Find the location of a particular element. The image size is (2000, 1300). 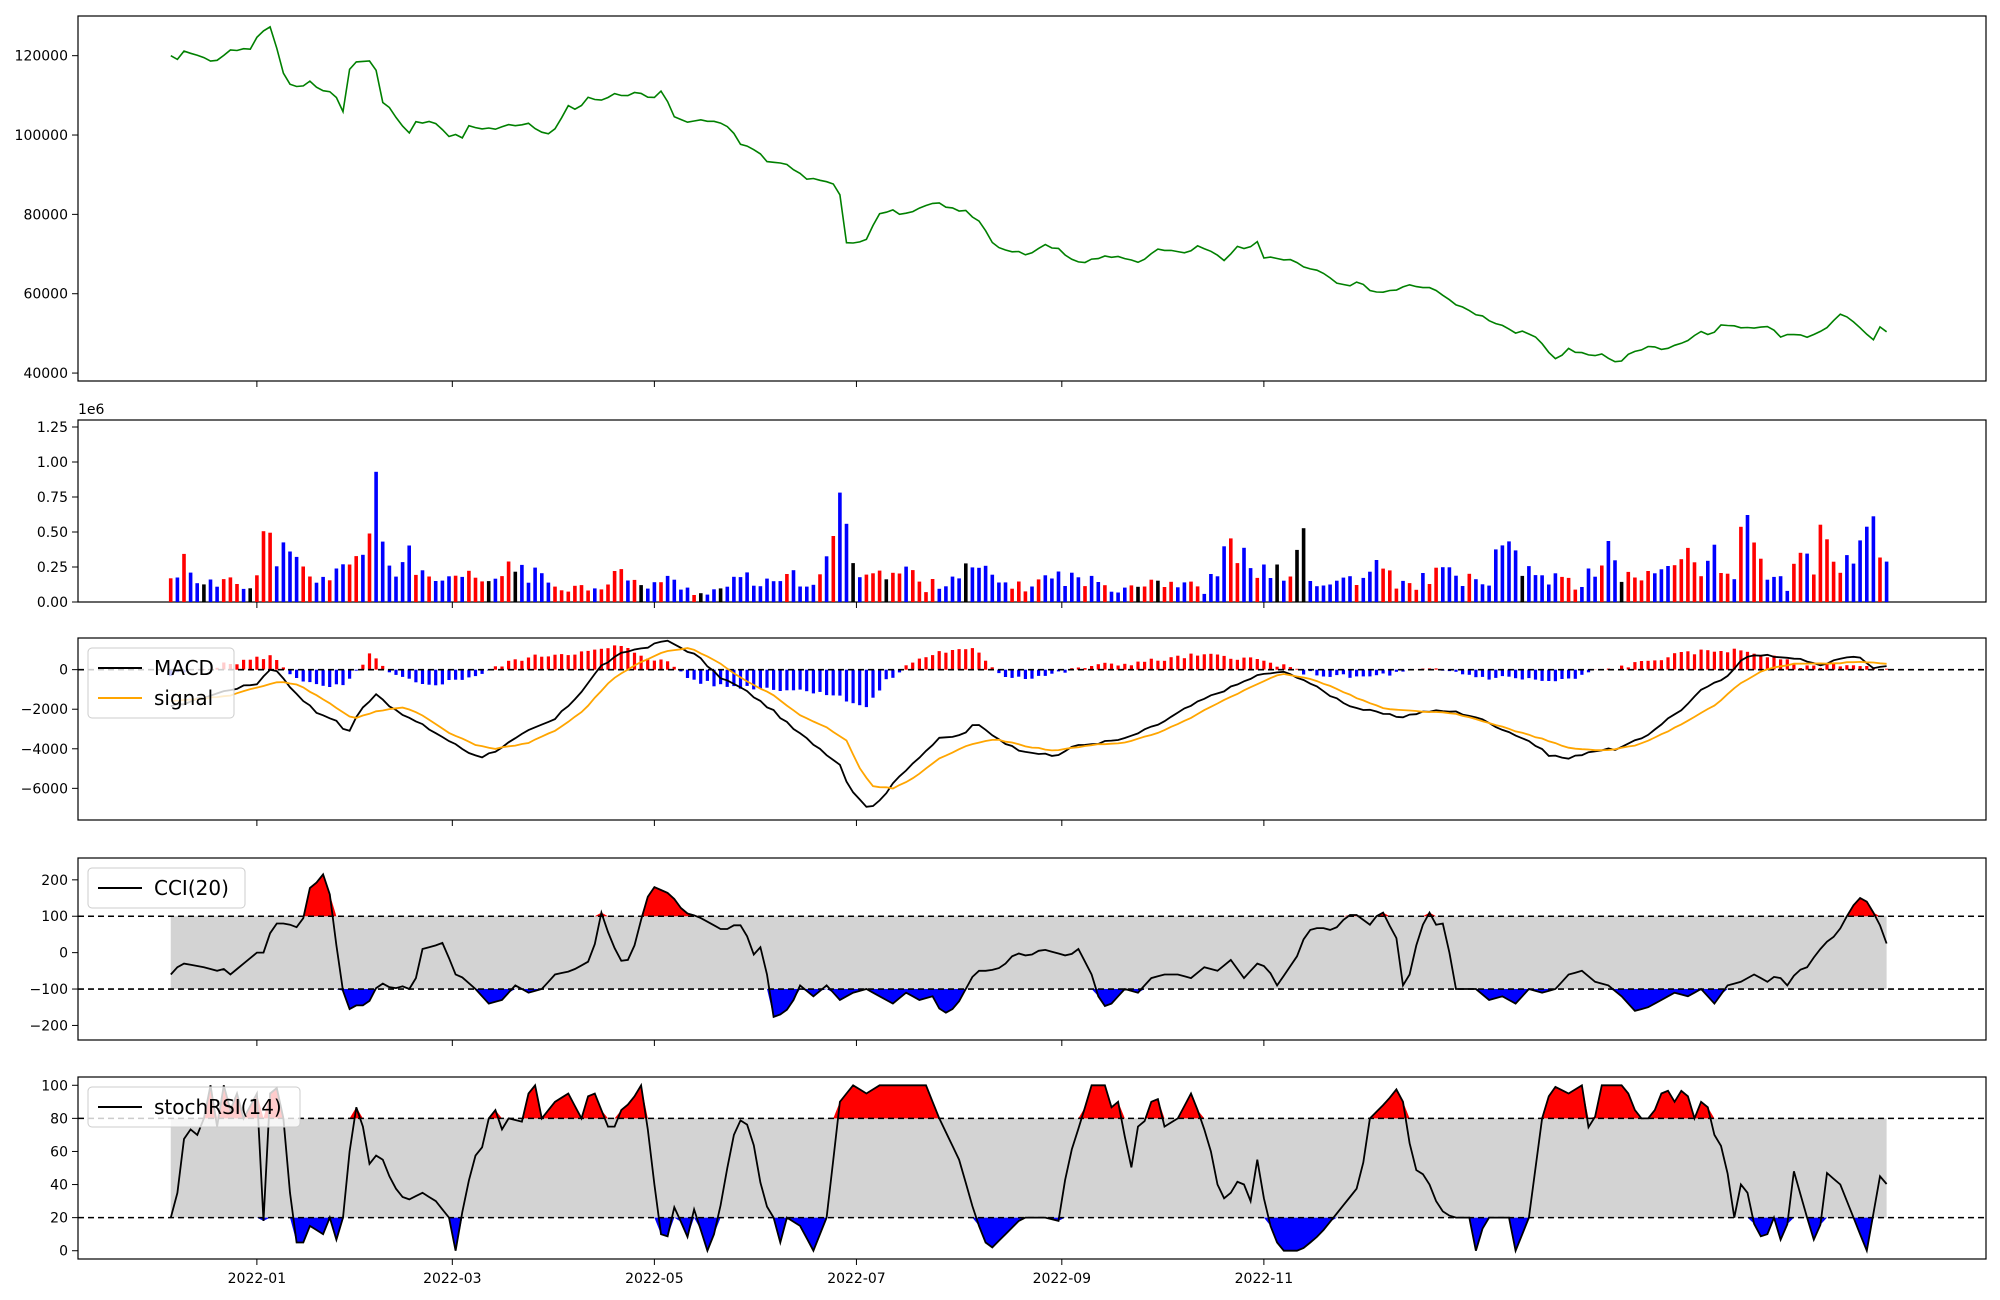

volume-offset-text: 1e6 is located at coordinates (91, 410).